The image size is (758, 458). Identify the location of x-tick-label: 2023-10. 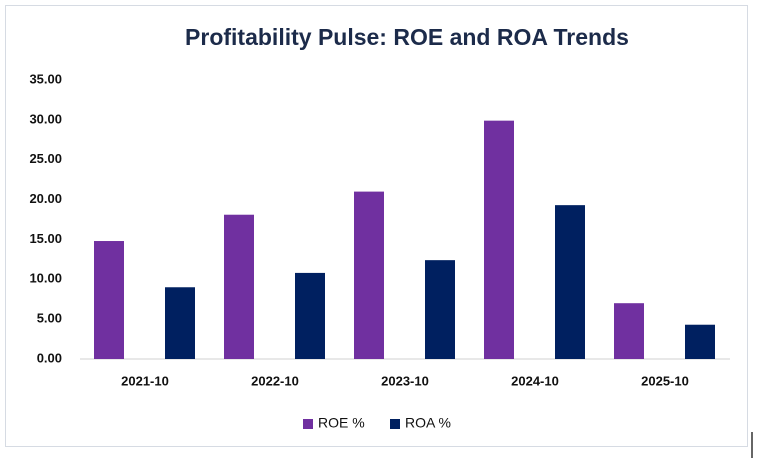
(405, 380).